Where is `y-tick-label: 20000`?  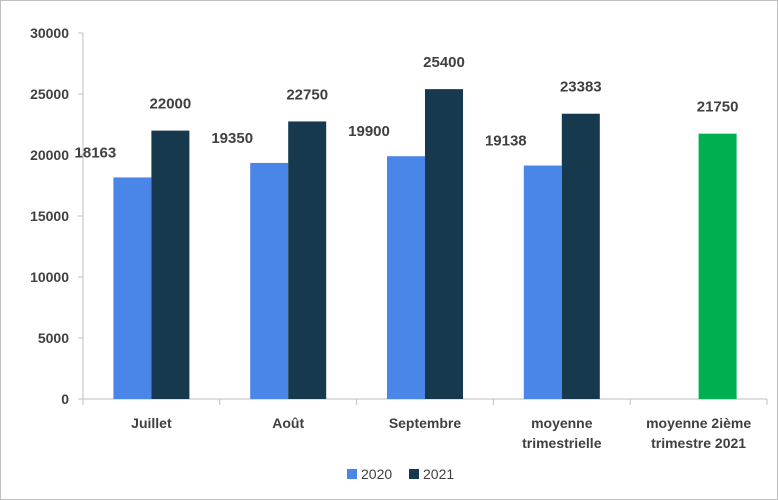 y-tick-label: 20000 is located at coordinates (49, 155).